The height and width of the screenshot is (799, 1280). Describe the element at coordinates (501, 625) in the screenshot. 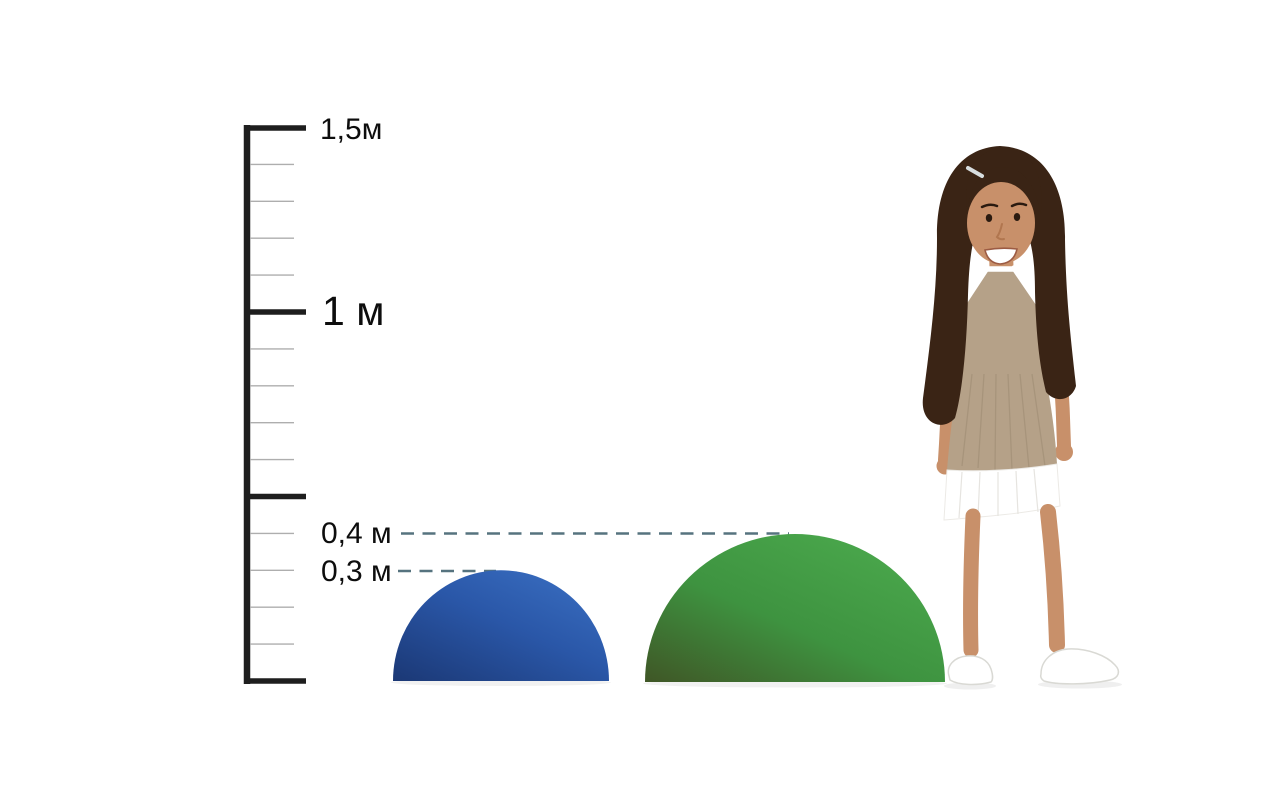

I see `blue-dome` at that location.